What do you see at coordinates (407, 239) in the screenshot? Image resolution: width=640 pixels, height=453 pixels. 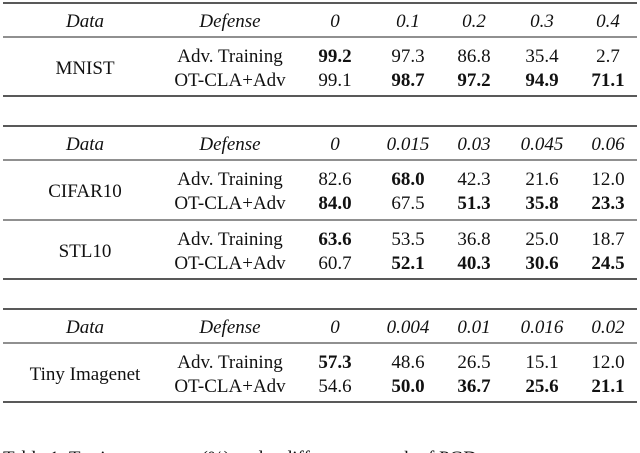 I see `accuracy-cell: 53.5` at bounding box center [407, 239].